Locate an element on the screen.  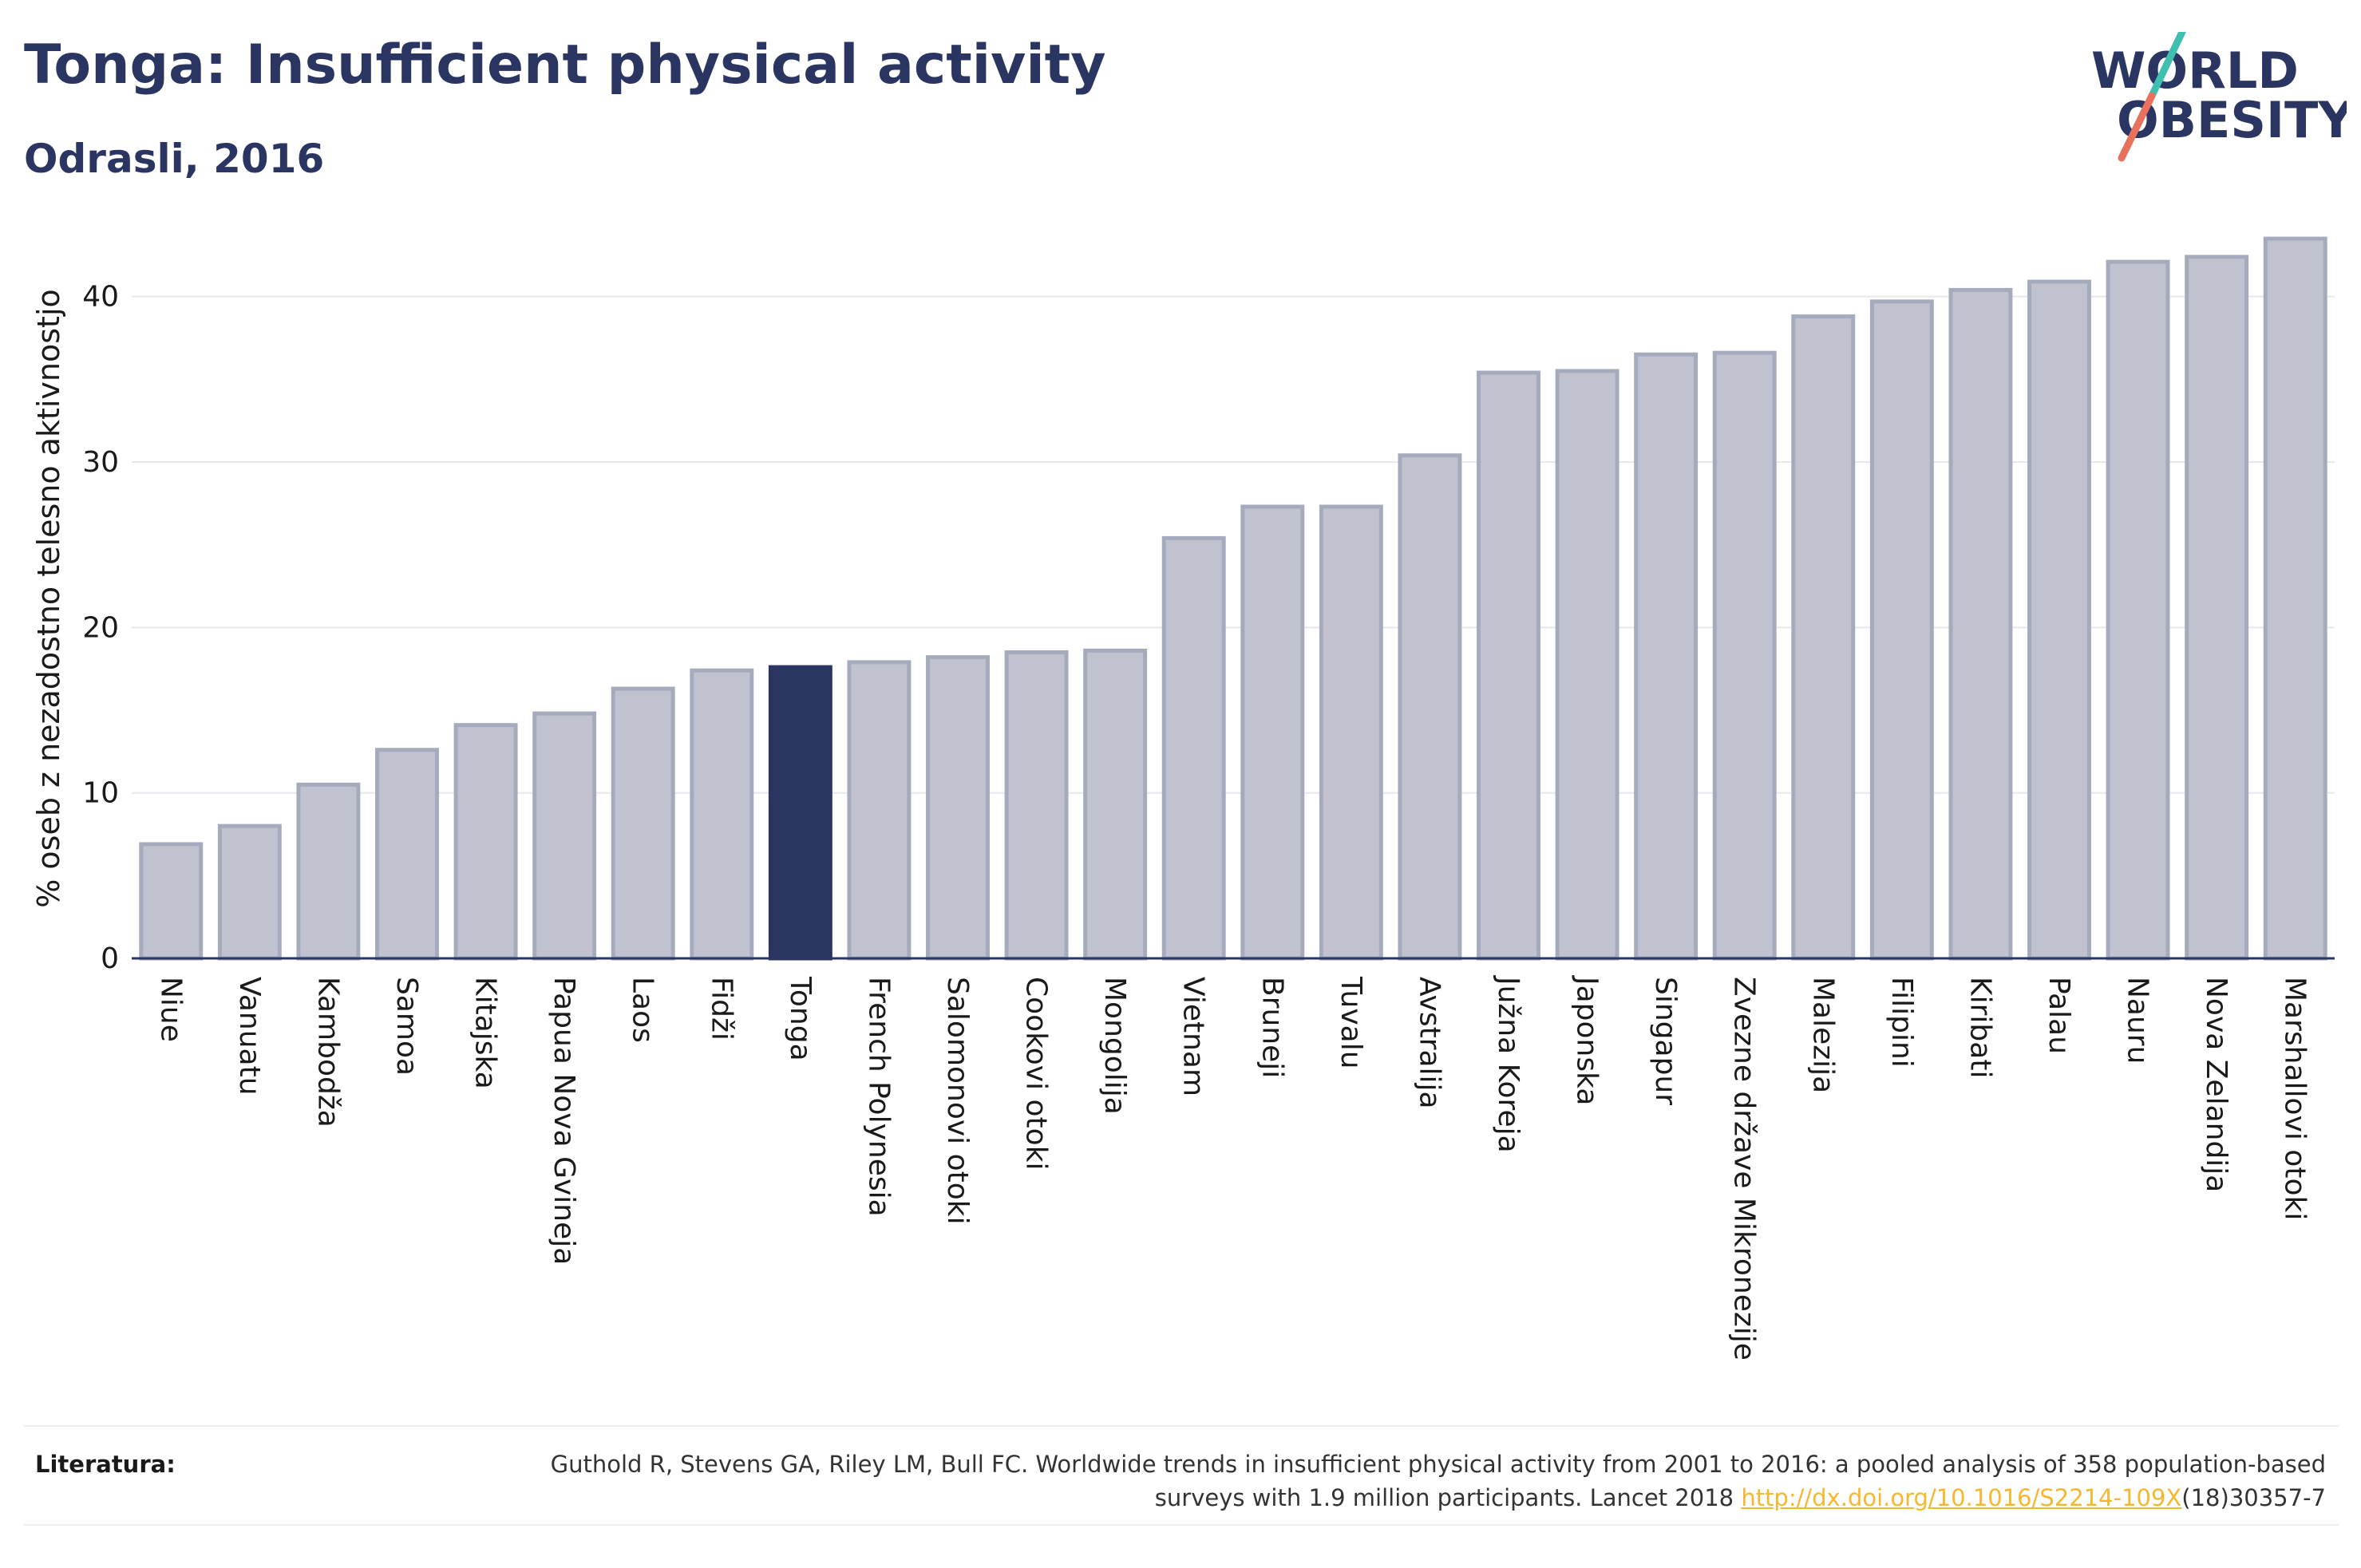
reference-label: Literatura: is located at coordinates (105, 1464).